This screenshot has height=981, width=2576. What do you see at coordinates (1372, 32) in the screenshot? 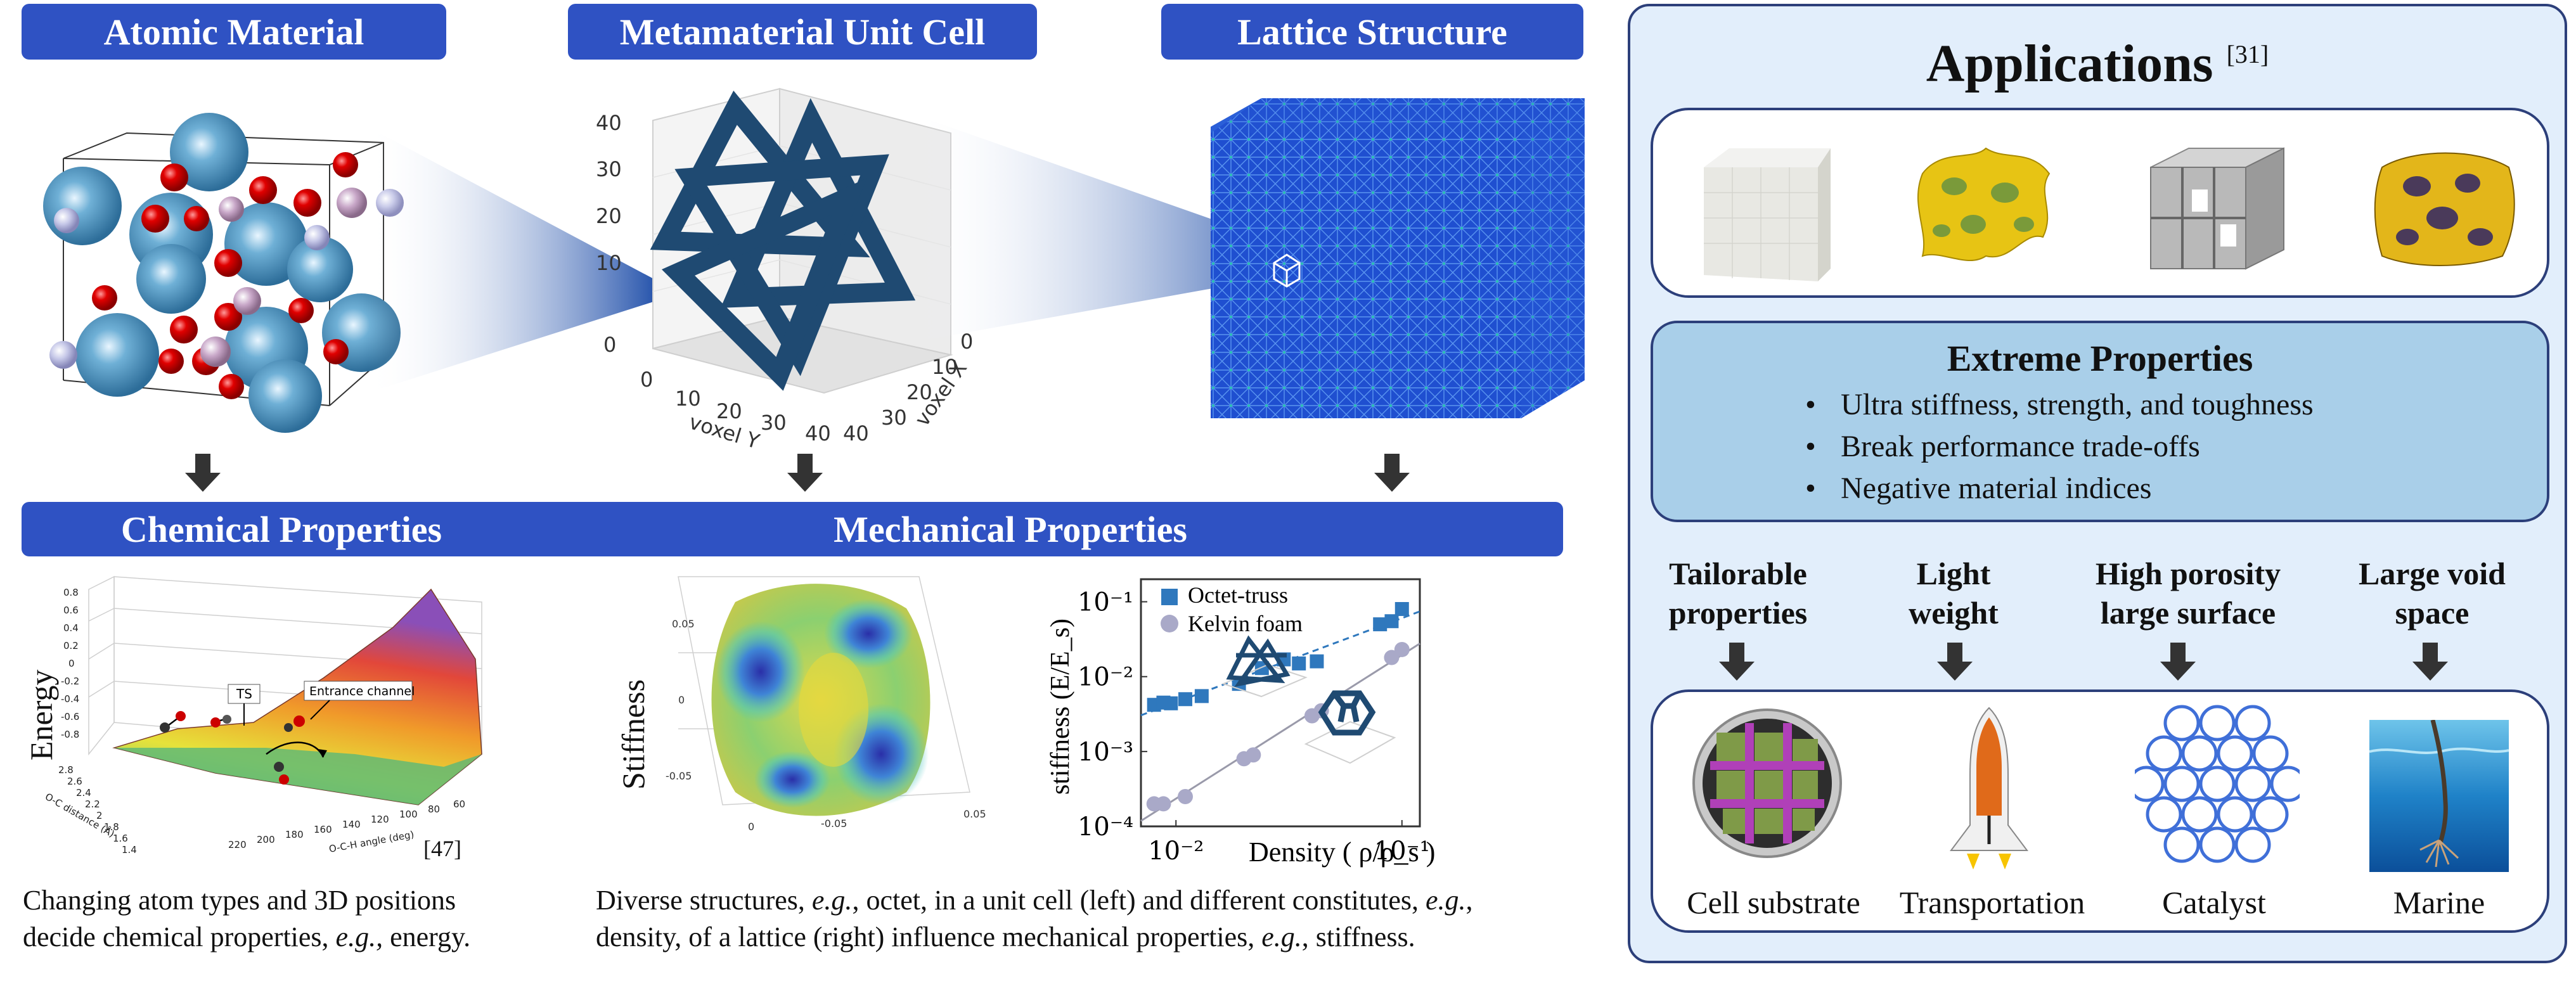
I see `banner-lattice-structure: Lattice Structure` at bounding box center [1372, 32].